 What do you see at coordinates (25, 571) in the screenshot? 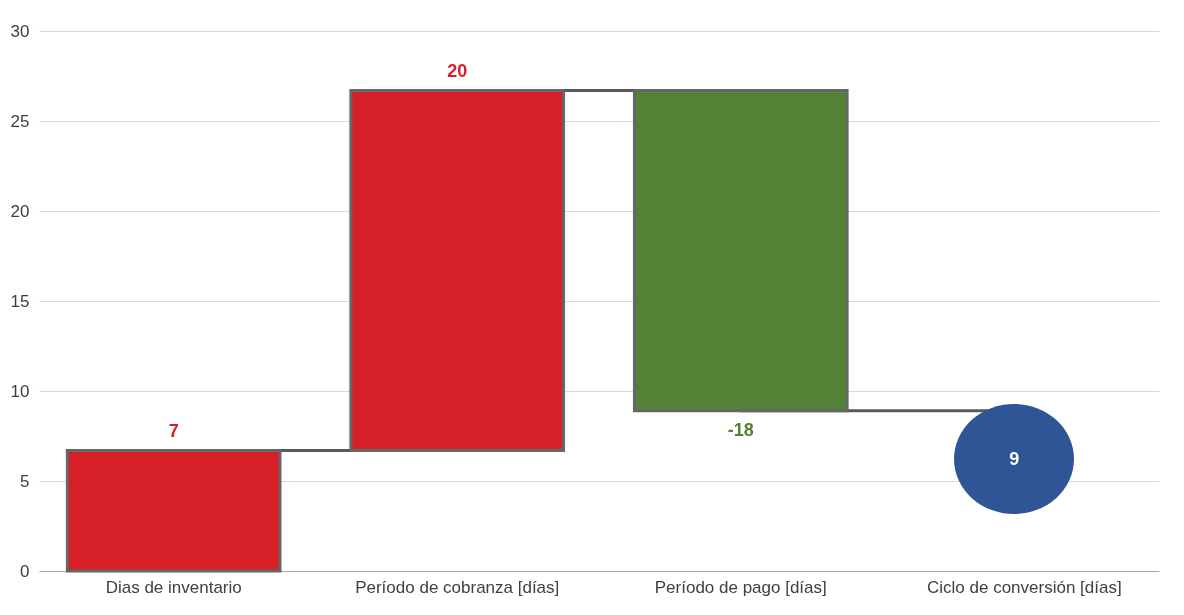
I see `y-tick-label: 0` at bounding box center [25, 571].